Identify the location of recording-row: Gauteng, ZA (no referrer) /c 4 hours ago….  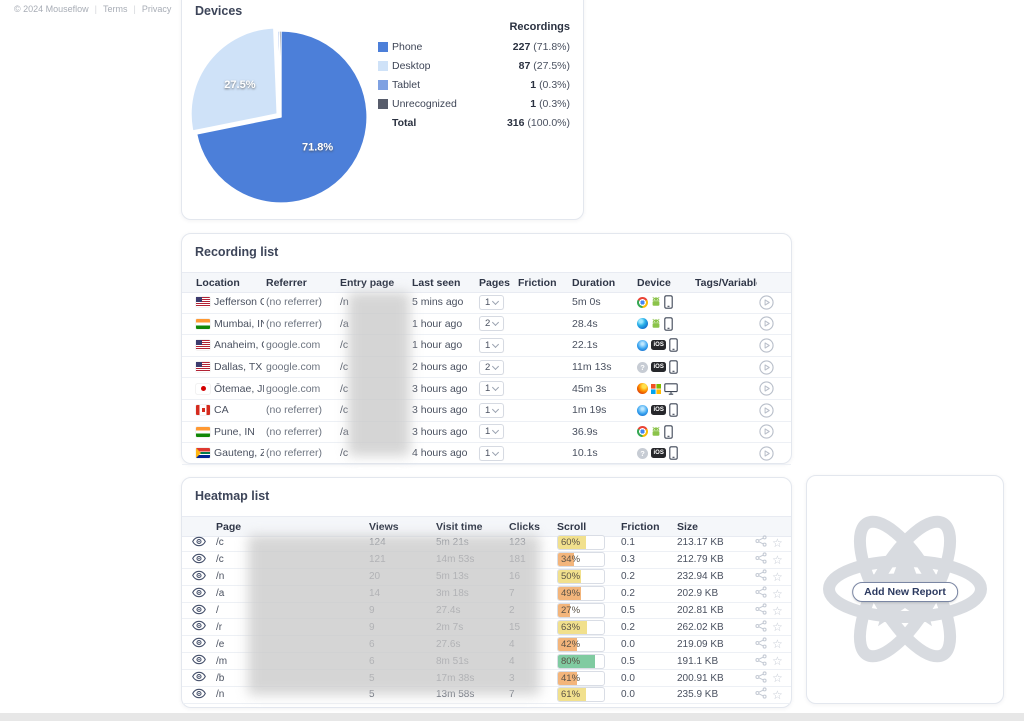
(486, 454).